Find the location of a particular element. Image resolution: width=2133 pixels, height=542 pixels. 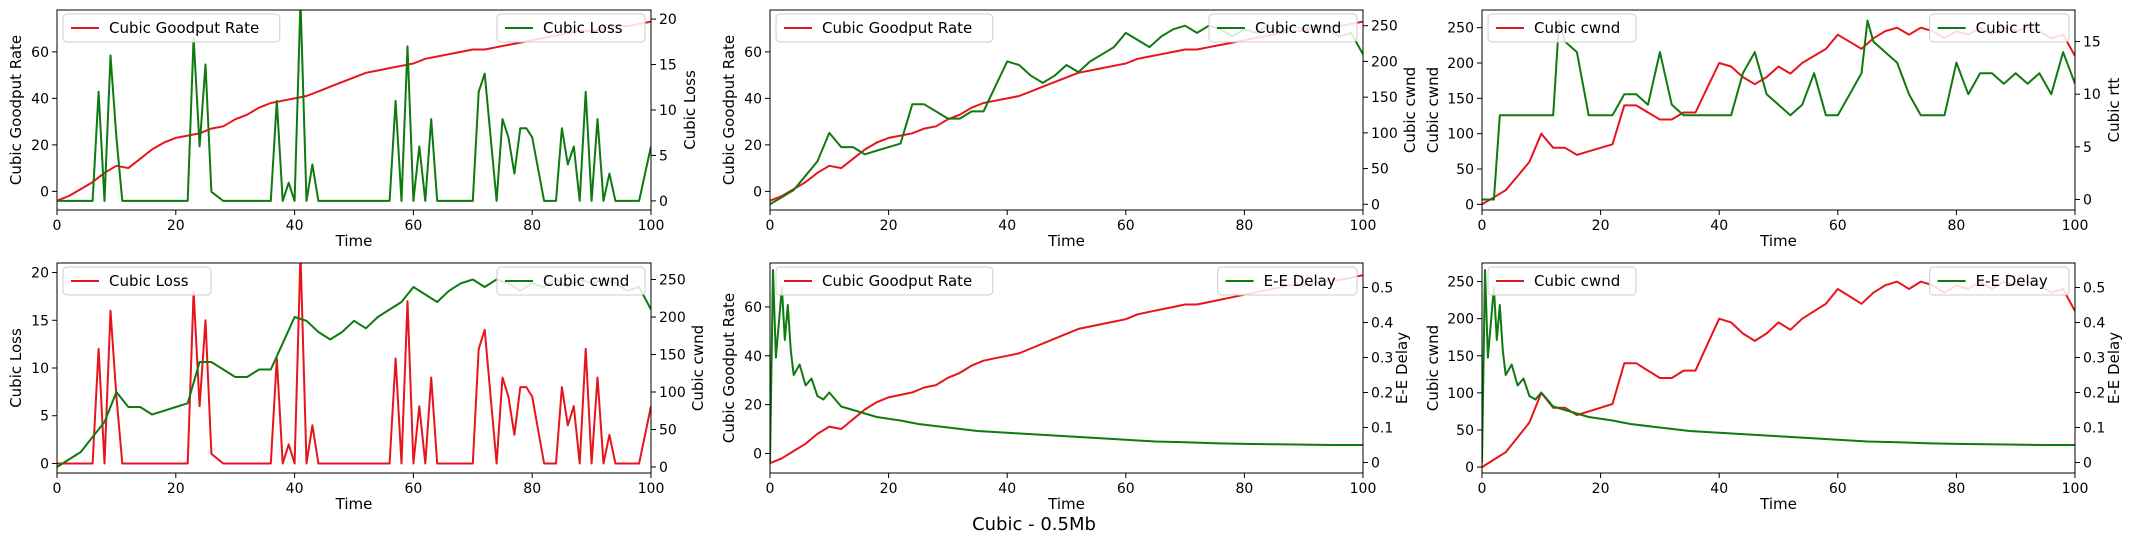

series-line-cwnd-left is located at coordinates (1778, 116).